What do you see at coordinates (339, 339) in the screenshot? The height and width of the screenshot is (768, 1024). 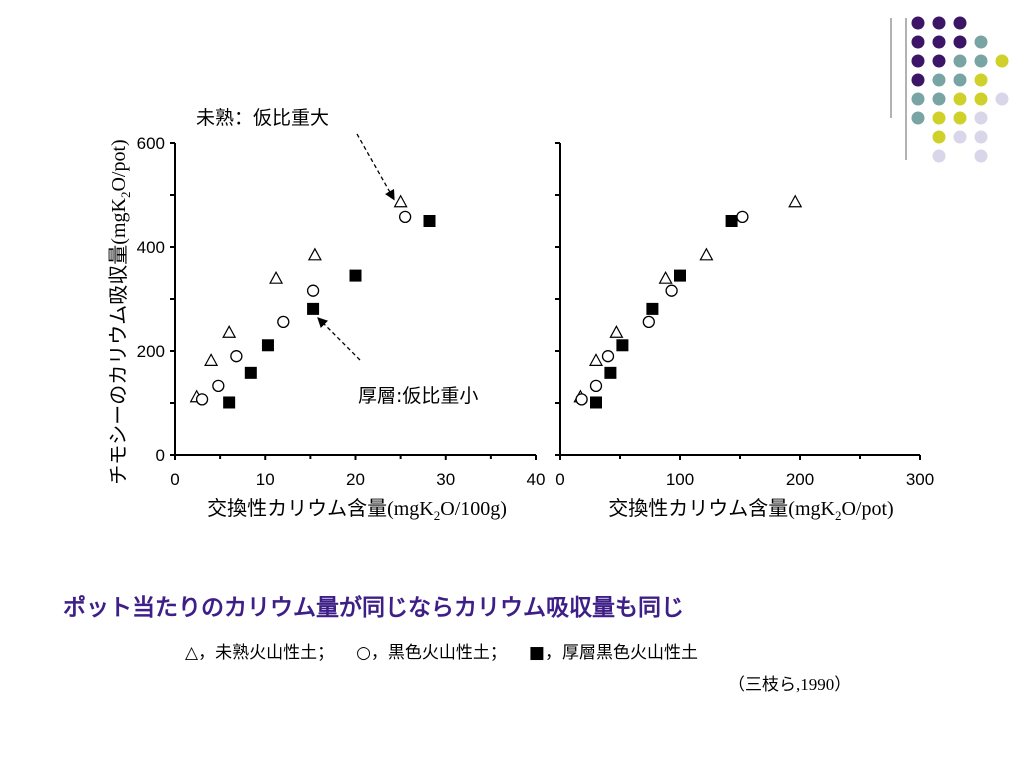 I see `annotation-arrow-thick-layer` at bounding box center [339, 339].